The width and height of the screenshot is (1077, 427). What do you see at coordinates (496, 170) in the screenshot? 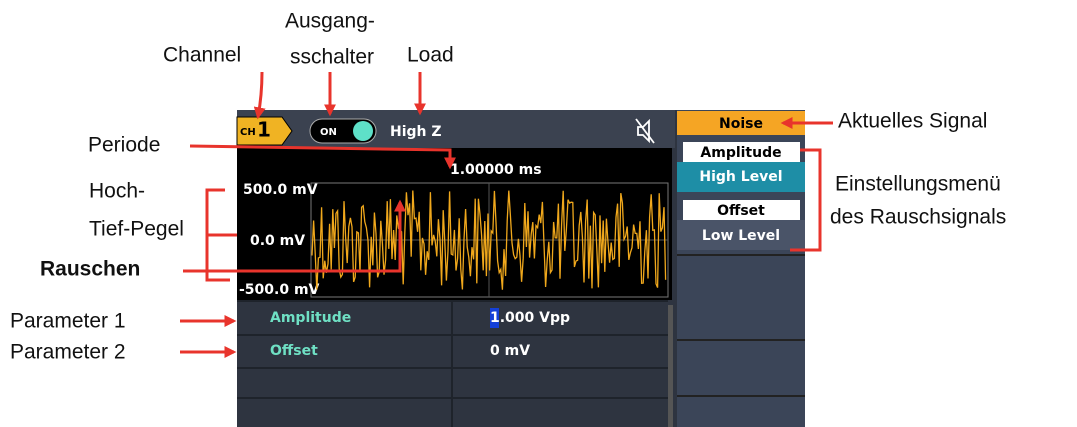
I see `period-value: 1.00000 ms` at bounding box center [496, 170].